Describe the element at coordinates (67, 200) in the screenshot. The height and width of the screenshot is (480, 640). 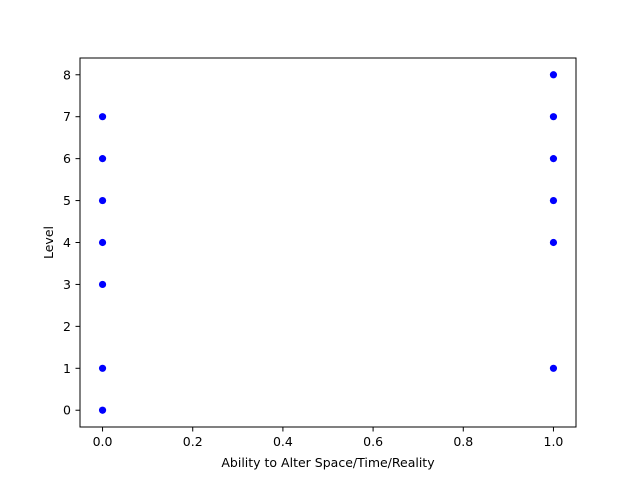
I see `y-tick-label: 5` at that location.